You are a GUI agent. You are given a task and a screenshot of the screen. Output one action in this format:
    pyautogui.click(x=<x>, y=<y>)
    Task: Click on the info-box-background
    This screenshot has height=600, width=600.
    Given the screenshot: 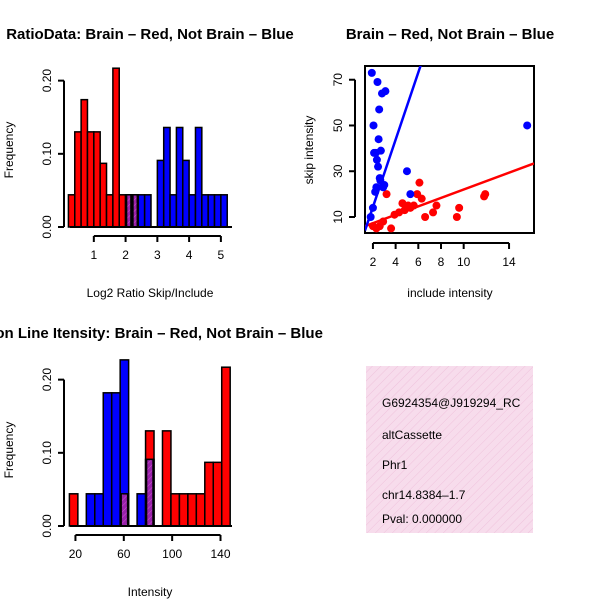 What is the action you would take?
    pyautogui.click(x=449, y=449)
    